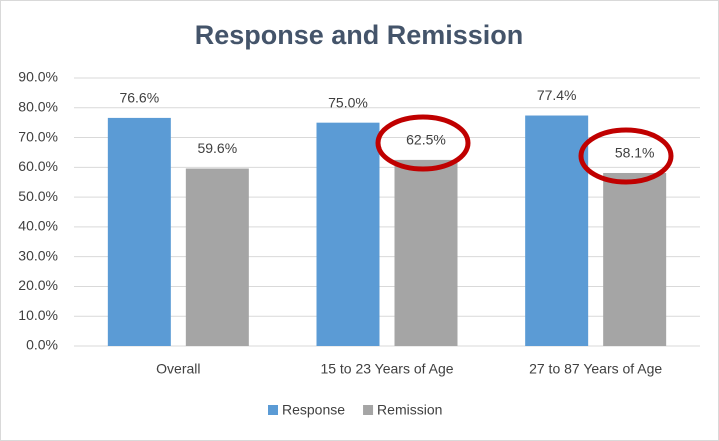  What do you see at coordinates (409, 410) in the screenshot?
I see `legend-label: Remission` at bounding box center [409, 410].